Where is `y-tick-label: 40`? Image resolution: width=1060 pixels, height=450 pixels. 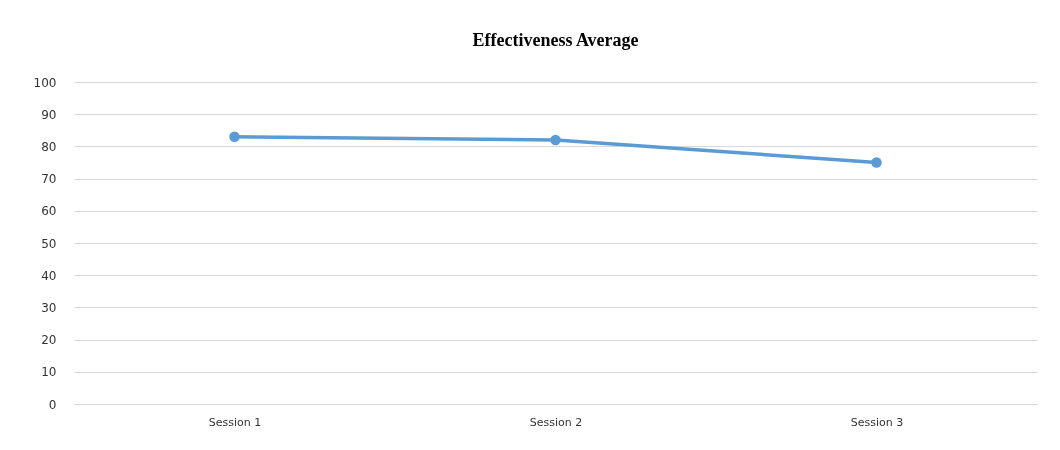
y-tick-label: 40 is located at coordinates (49, 275).